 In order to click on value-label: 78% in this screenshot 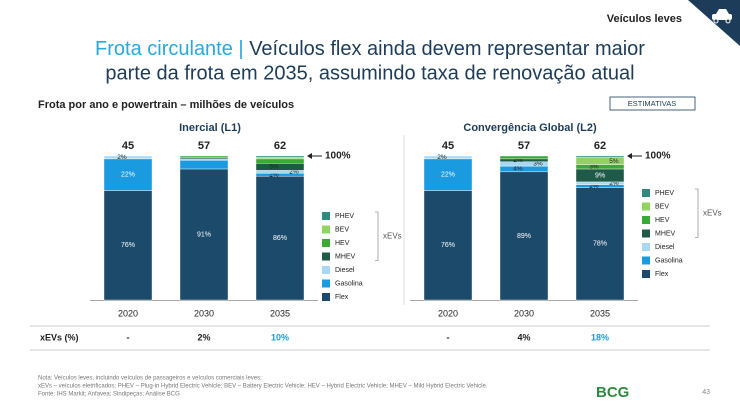, I will do `click(600, 244)`.